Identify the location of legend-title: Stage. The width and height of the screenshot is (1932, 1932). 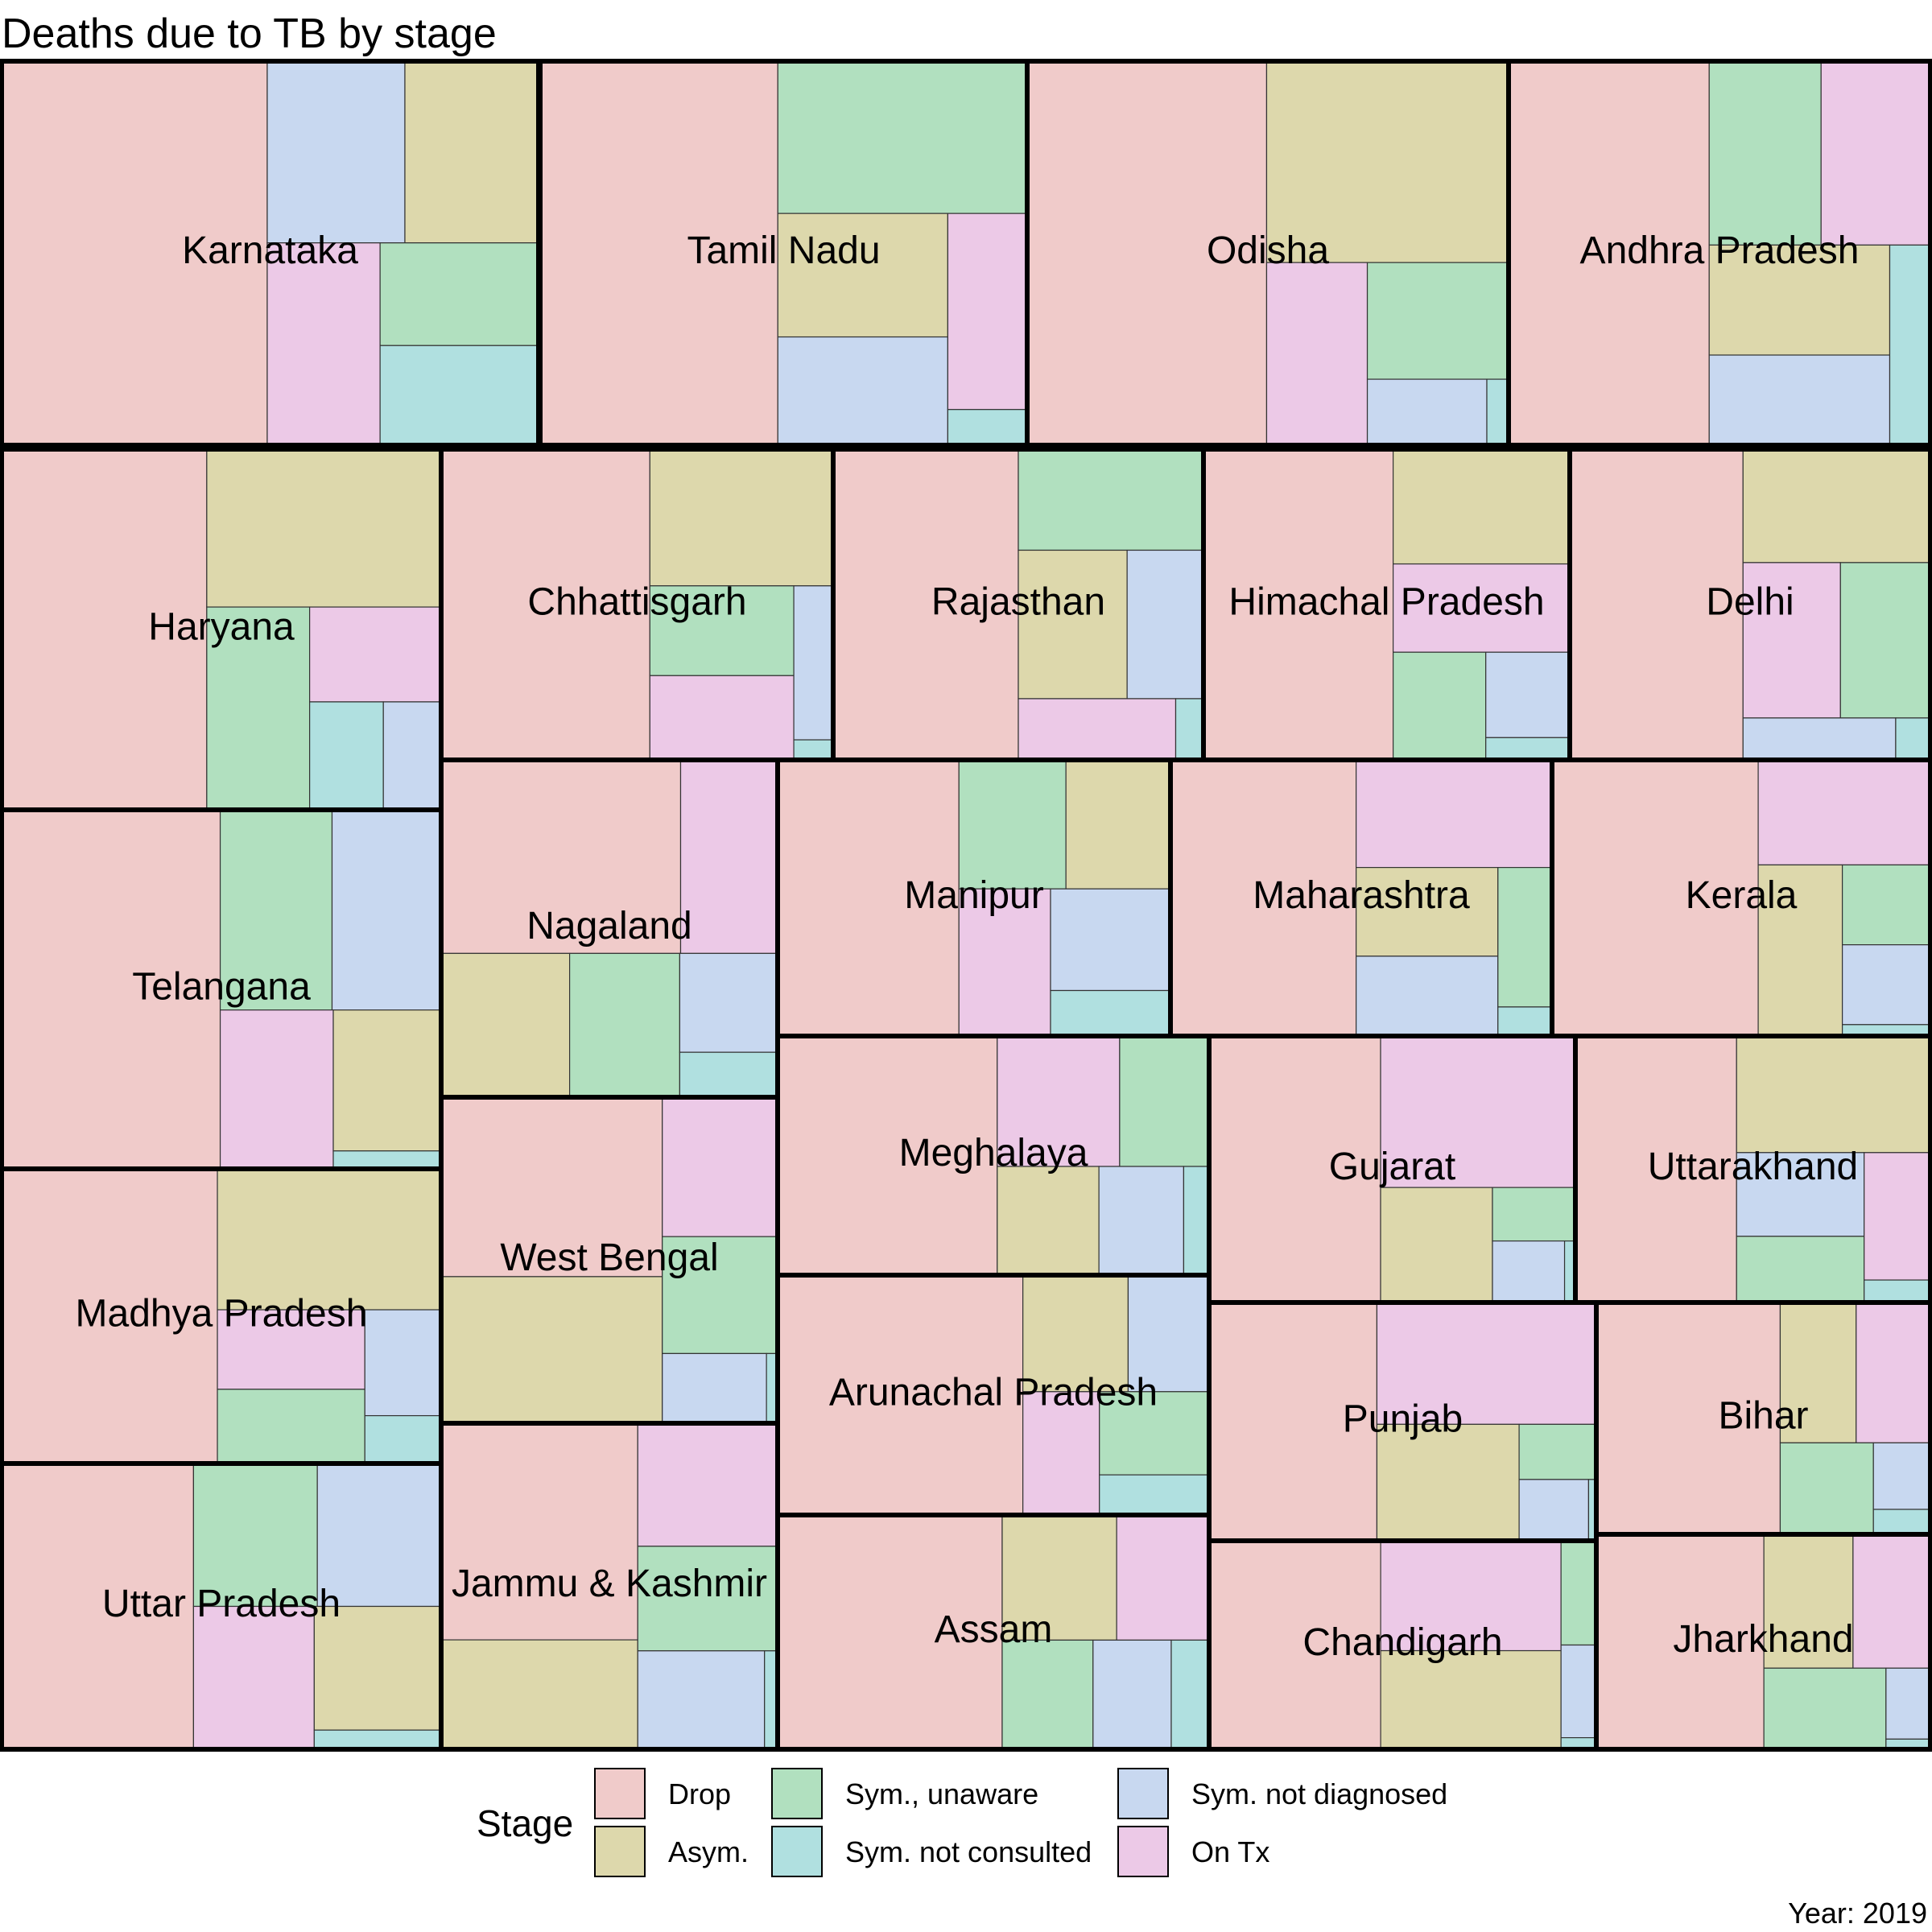
(525, 1823).